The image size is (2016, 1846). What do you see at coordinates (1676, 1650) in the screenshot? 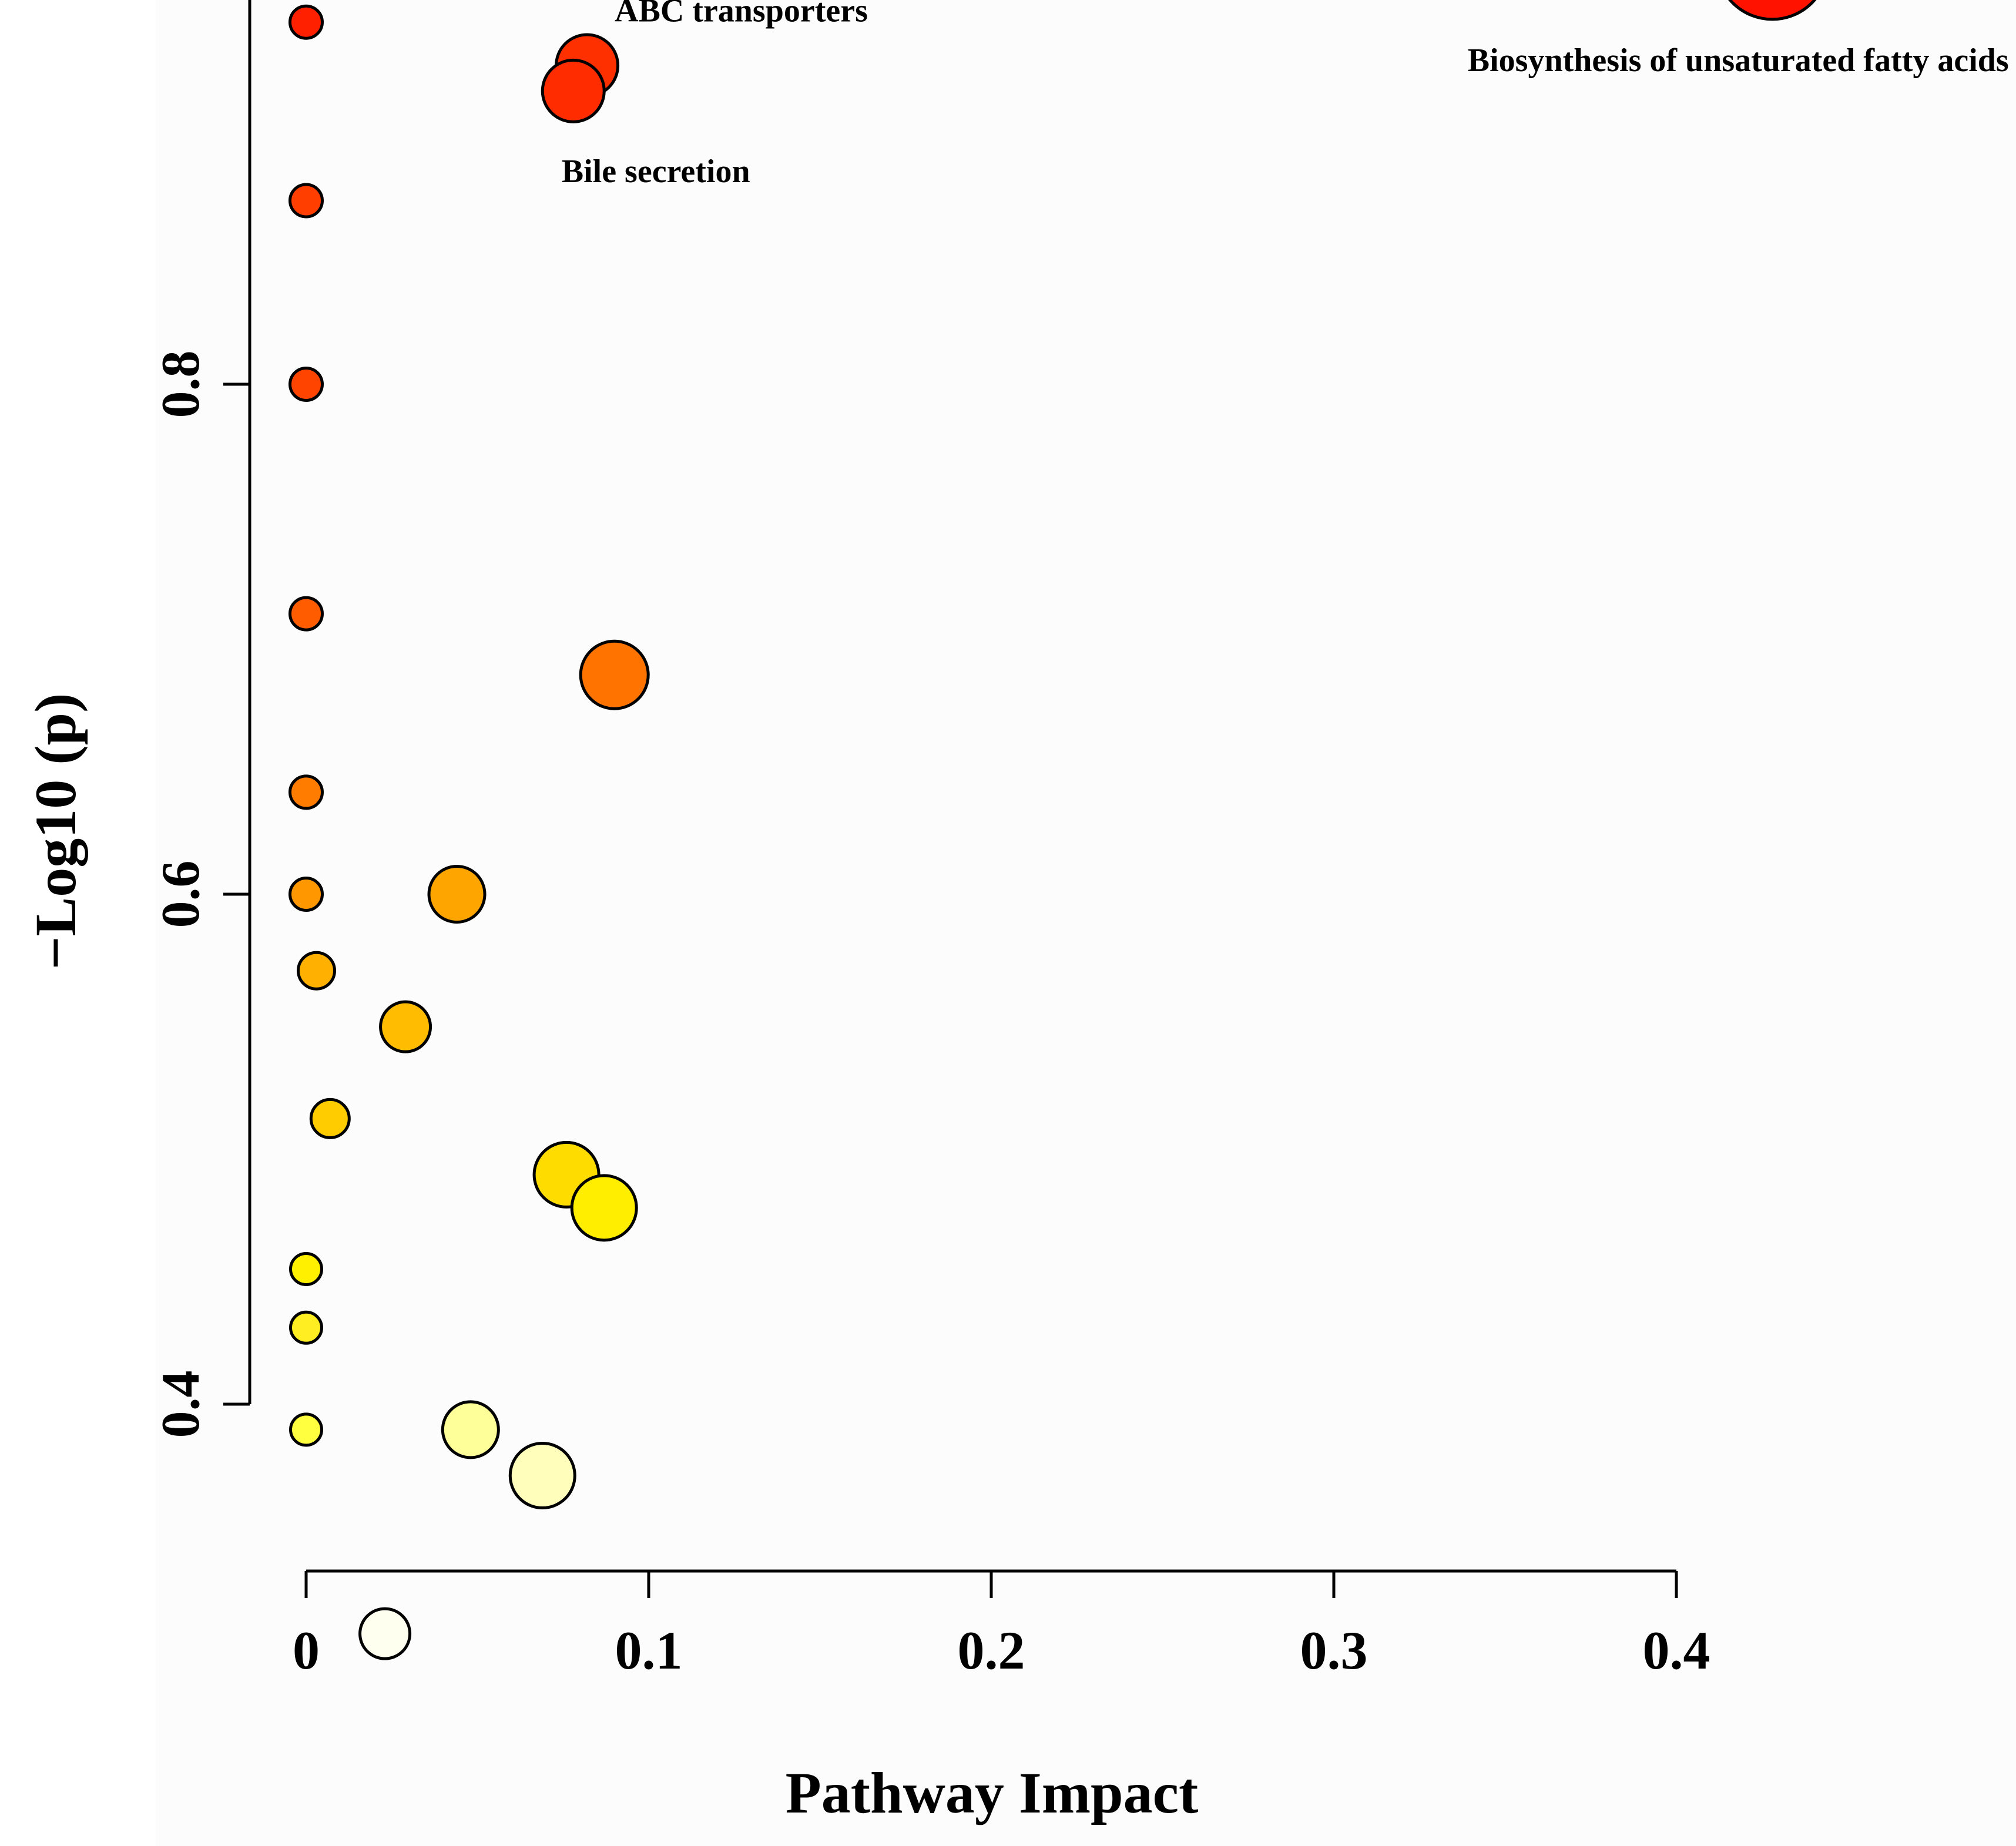
I see `x-tick-label: 0.4` at bounding box center [1676, 1650].